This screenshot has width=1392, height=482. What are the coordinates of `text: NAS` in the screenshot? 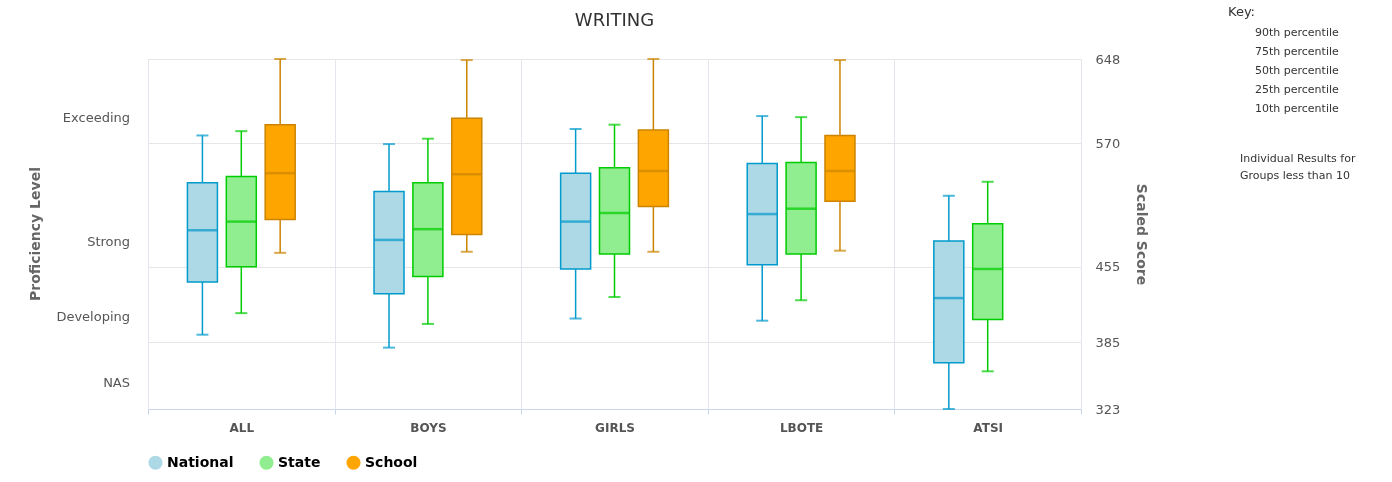 It's located at (116, 382).